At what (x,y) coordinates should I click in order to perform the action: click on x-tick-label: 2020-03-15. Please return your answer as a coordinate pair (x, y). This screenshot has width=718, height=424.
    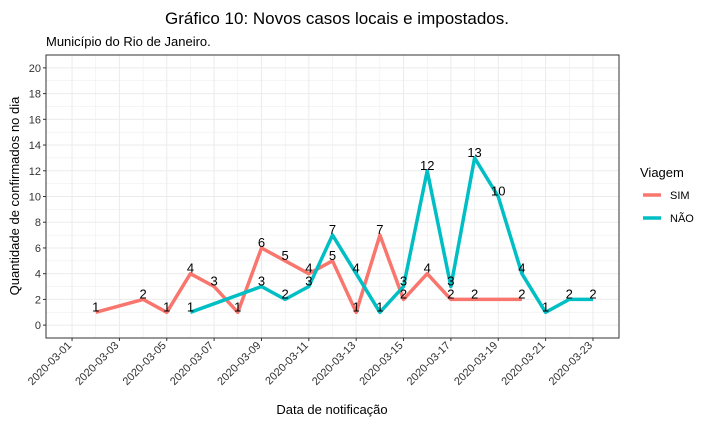
    Looking at the image, I should click on (381, 364).